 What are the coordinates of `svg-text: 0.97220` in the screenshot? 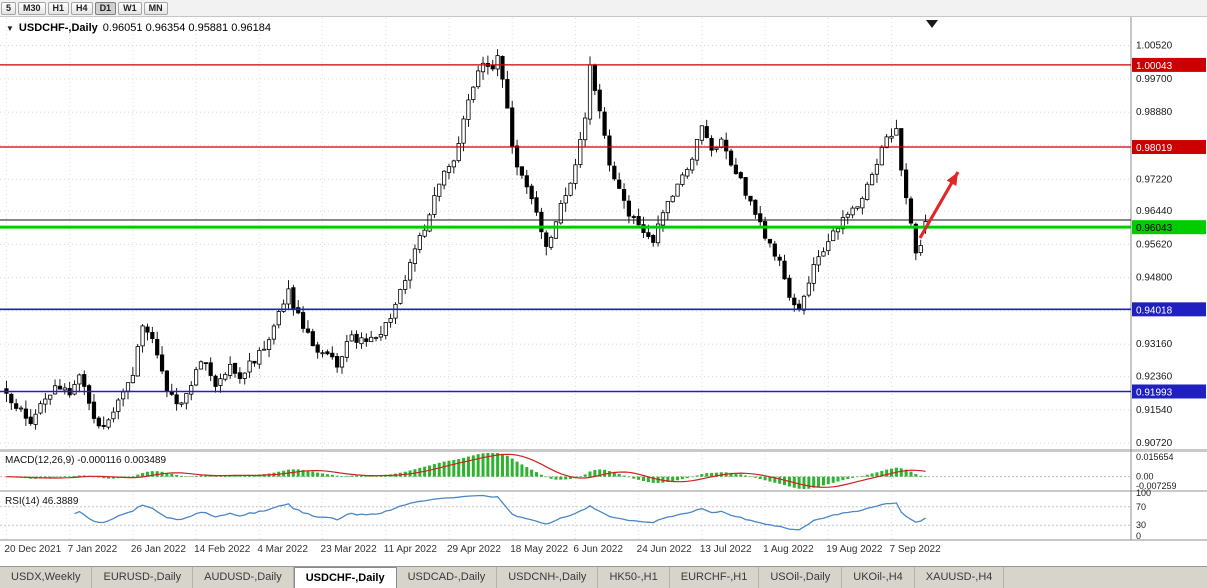 It's located at (1154, 179).